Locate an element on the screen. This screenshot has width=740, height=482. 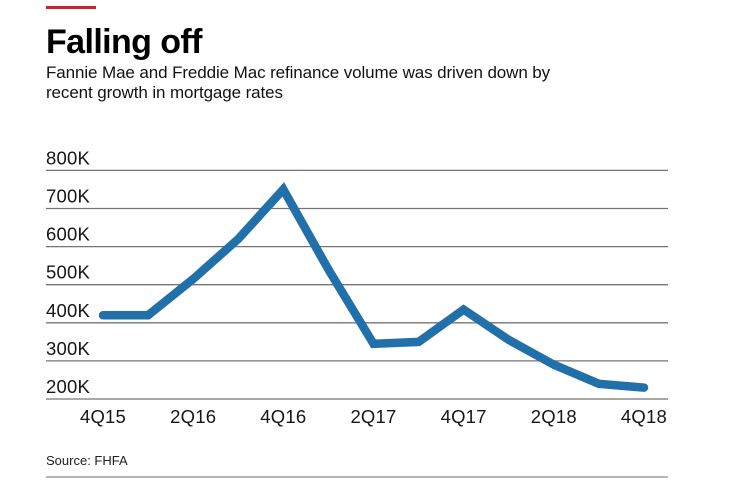
accent-bar is located at coordinates (71, 7).